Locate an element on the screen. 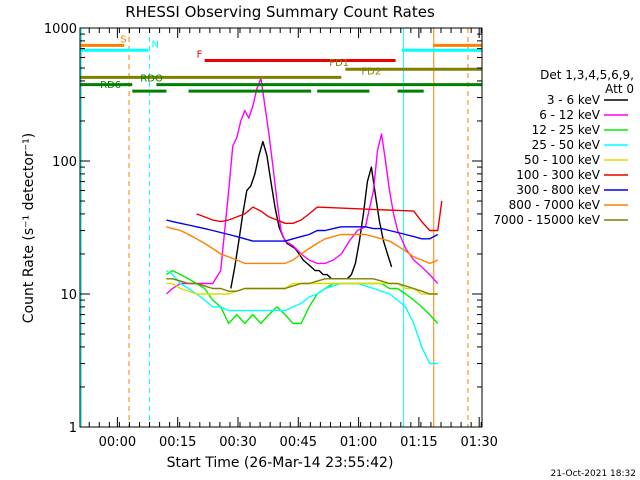  x-tick-label: 01:15 is located at coordinates (418, 442).